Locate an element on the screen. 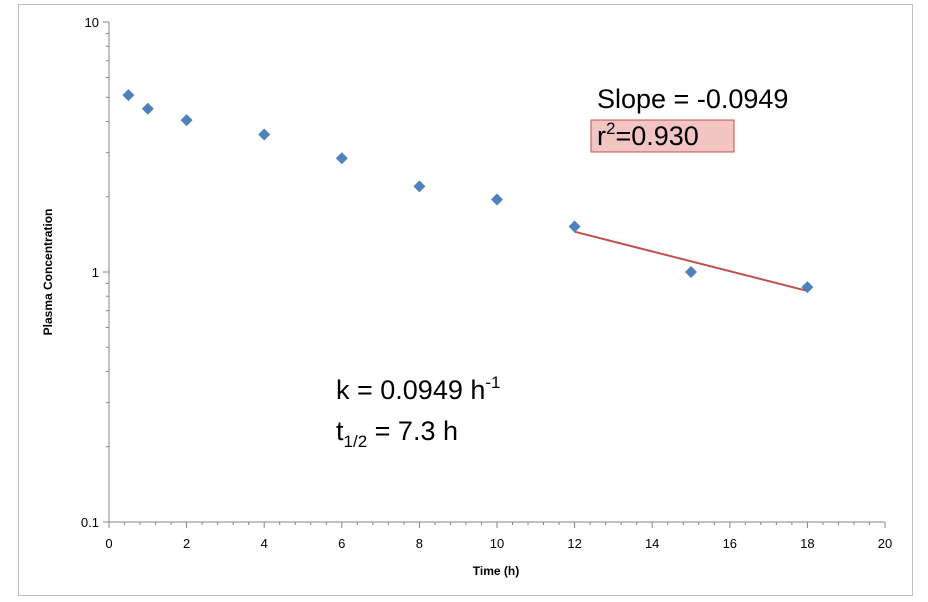 The image size is (928, 602). x-tick-label: 12 is located at coordinates (574, 543).